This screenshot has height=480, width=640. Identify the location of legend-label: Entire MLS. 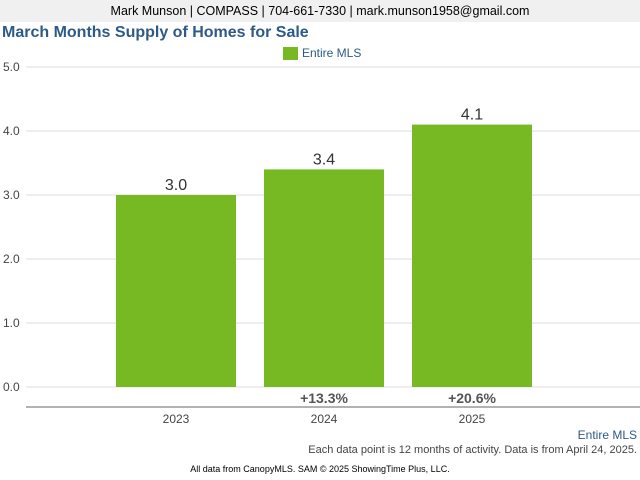
(332, 53).